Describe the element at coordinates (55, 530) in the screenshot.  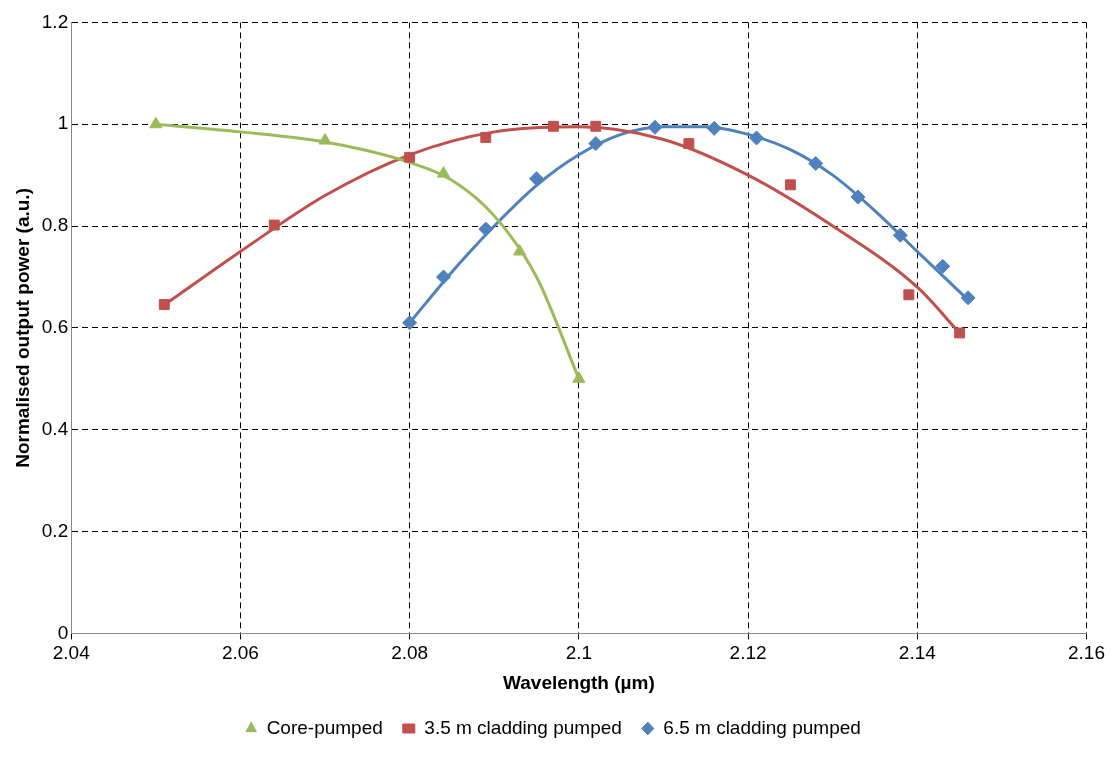
I see `y-tick-label: 0.2` at that location.